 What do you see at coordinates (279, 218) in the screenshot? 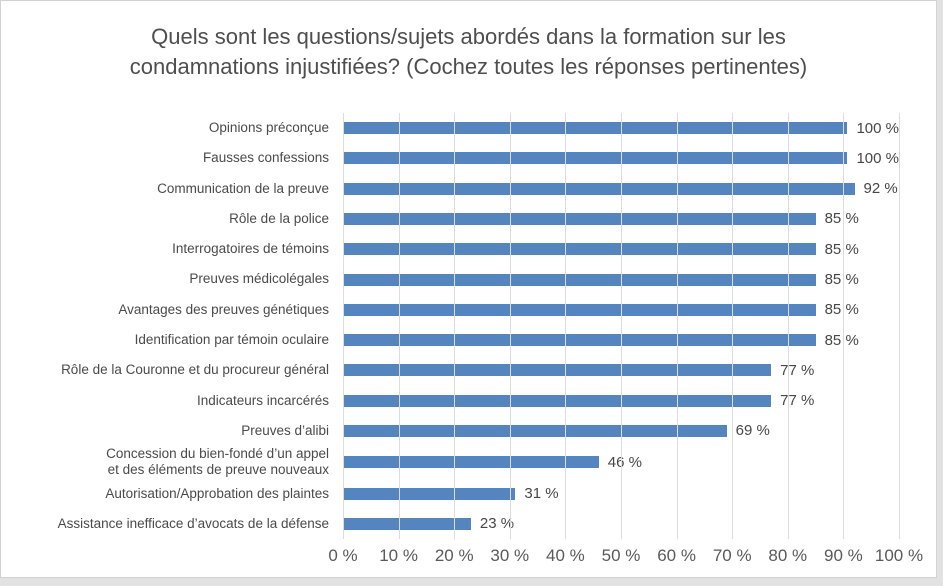
I see `category-label: Rôle de la police` at bounding box center [279, 218].